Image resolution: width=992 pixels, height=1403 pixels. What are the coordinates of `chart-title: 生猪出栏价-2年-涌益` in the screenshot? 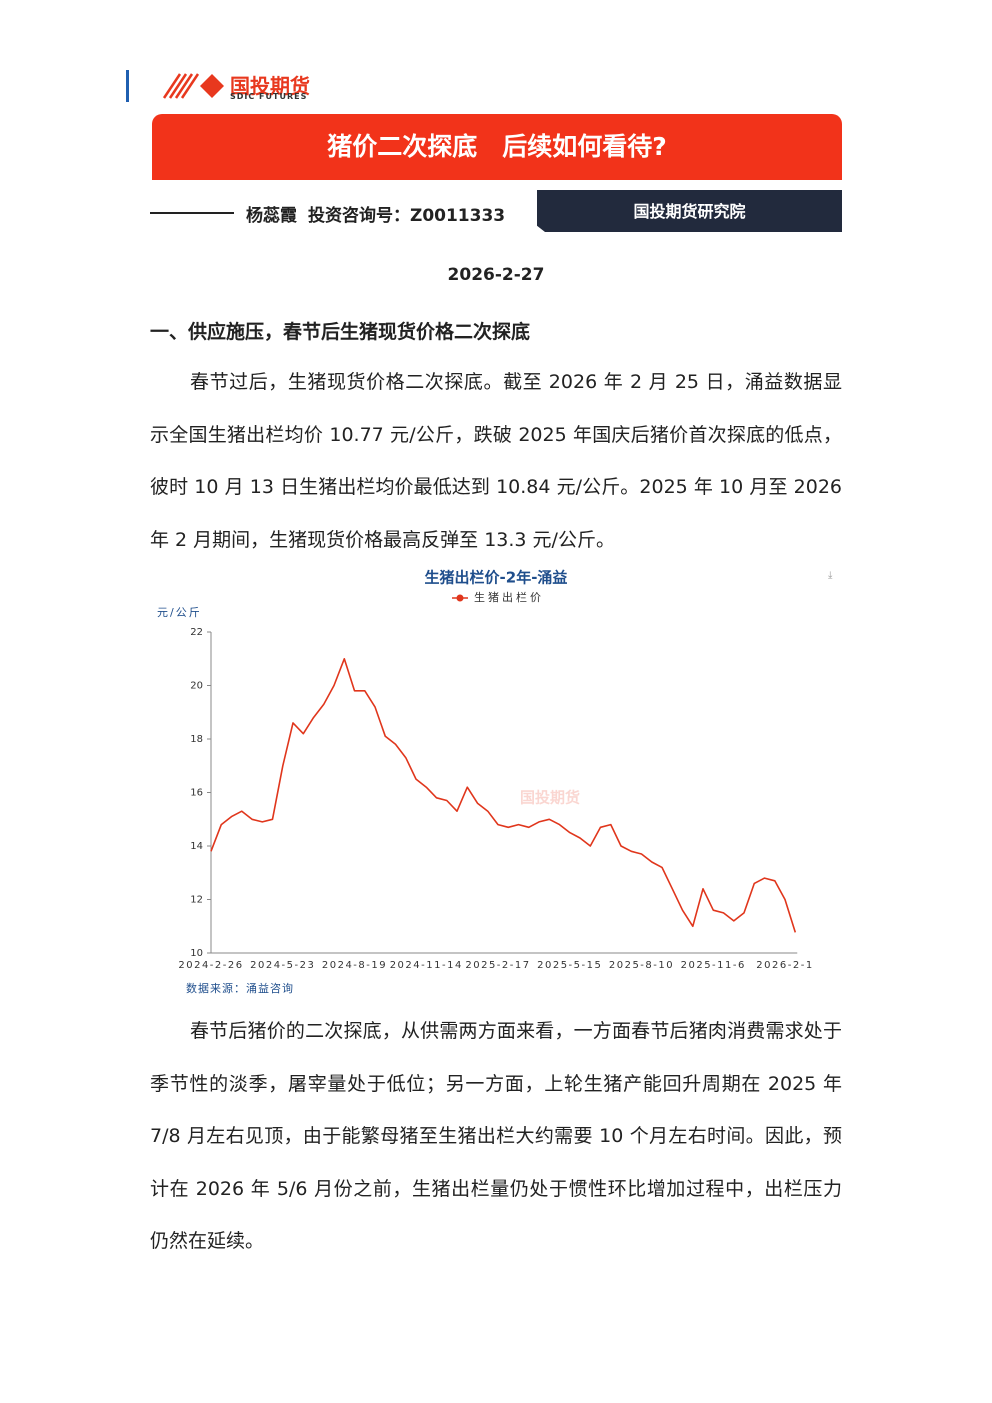 It's located at (496, 578).